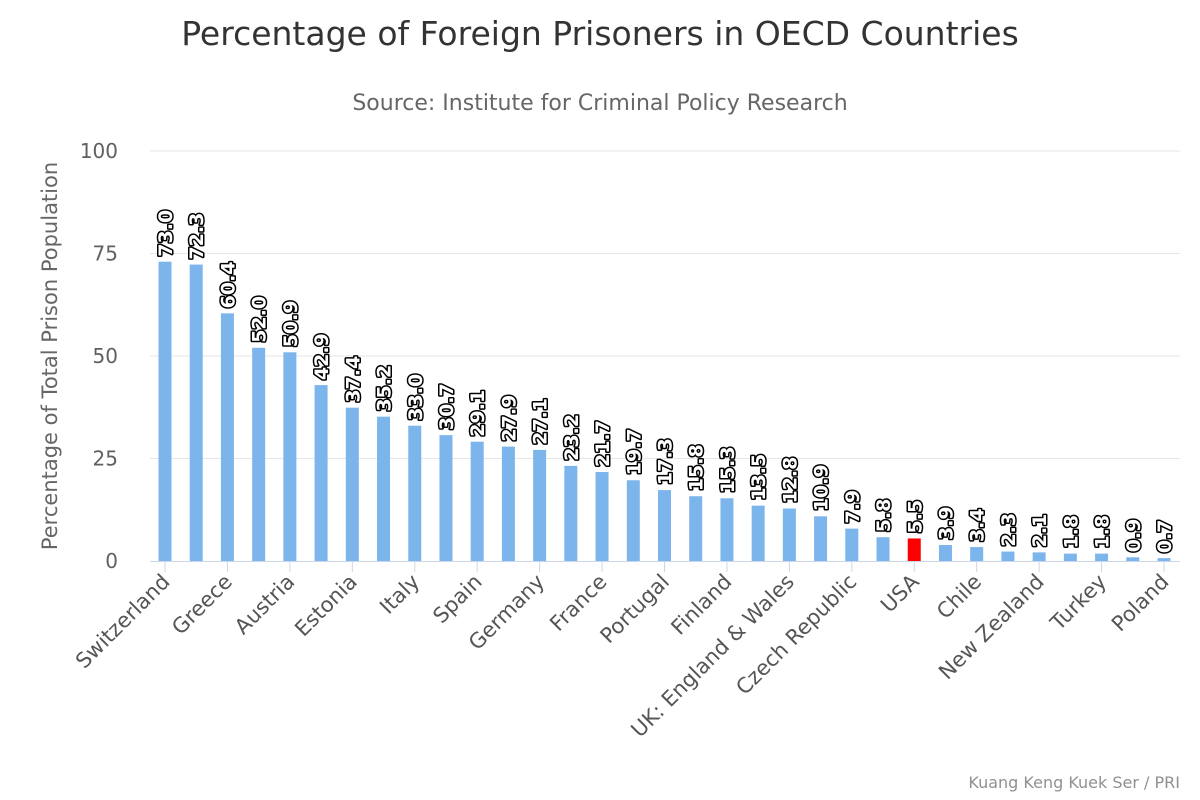  Describe the element at coordinates (978, 525) in the screenshot. I see `data-label: 3.4` at that location.